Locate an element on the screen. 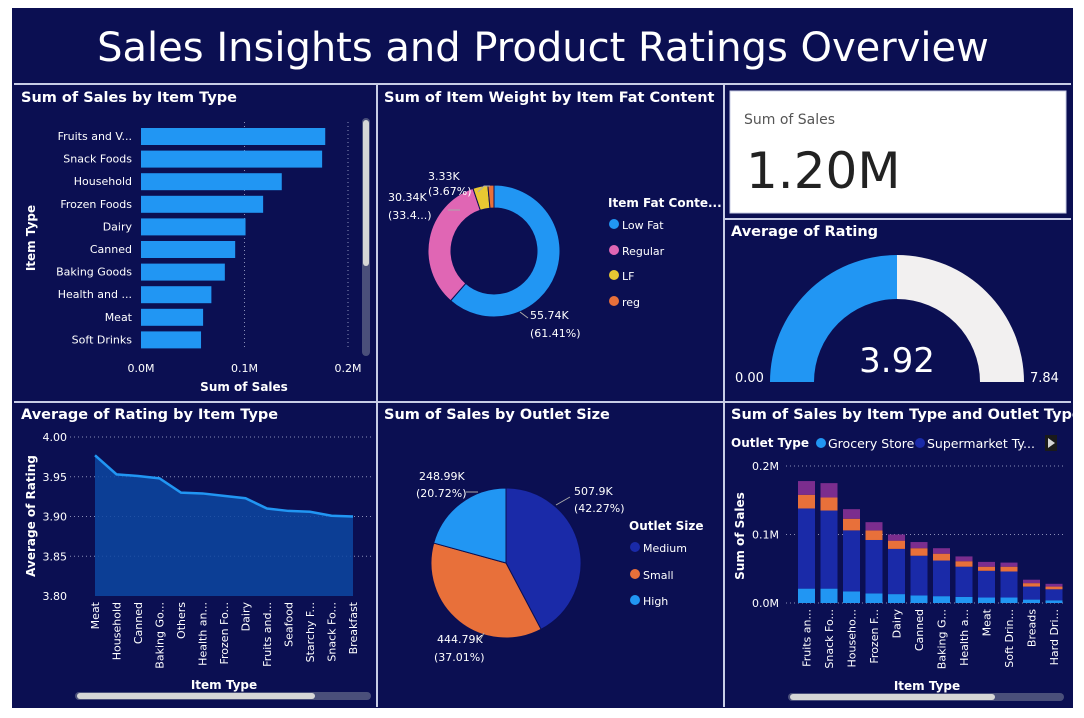  y-tick-label: 3.85 is located at coordinates (55, 556).